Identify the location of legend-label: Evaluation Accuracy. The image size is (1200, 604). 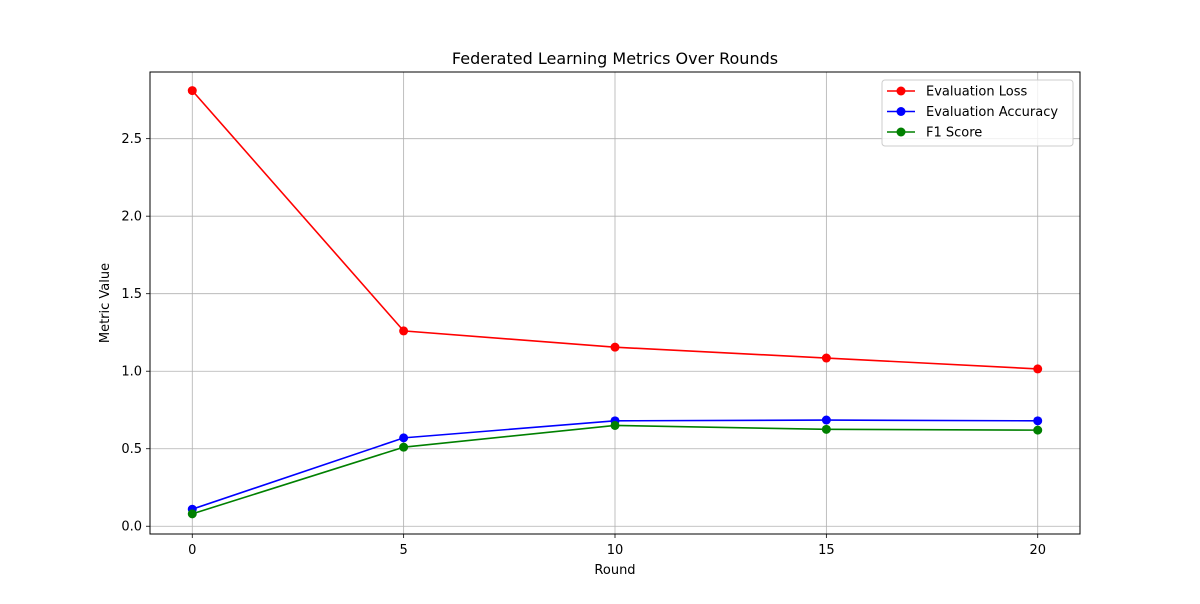
(992, 112).